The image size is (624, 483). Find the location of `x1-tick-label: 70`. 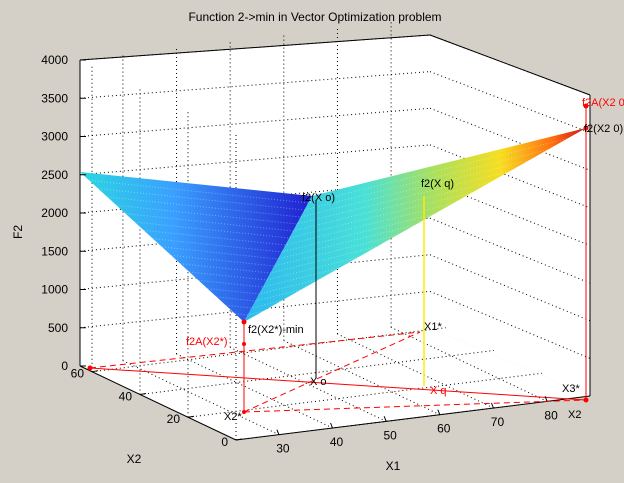

x1-tick-label: 70 is located at coordinates (498, 422).